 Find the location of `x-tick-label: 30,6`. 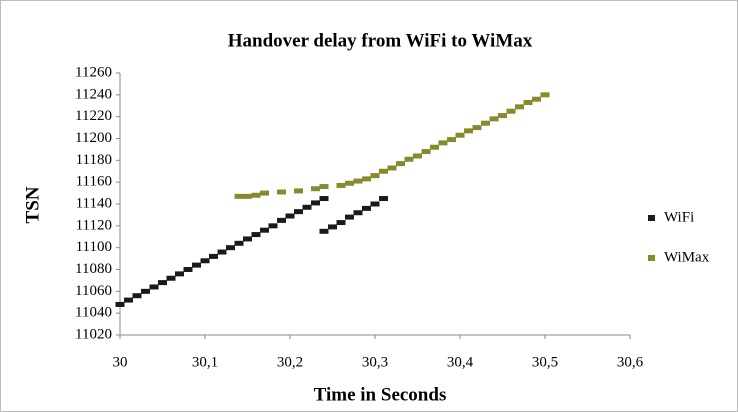

x-tick-label: 30,6 is located at coordinates (630, 362).